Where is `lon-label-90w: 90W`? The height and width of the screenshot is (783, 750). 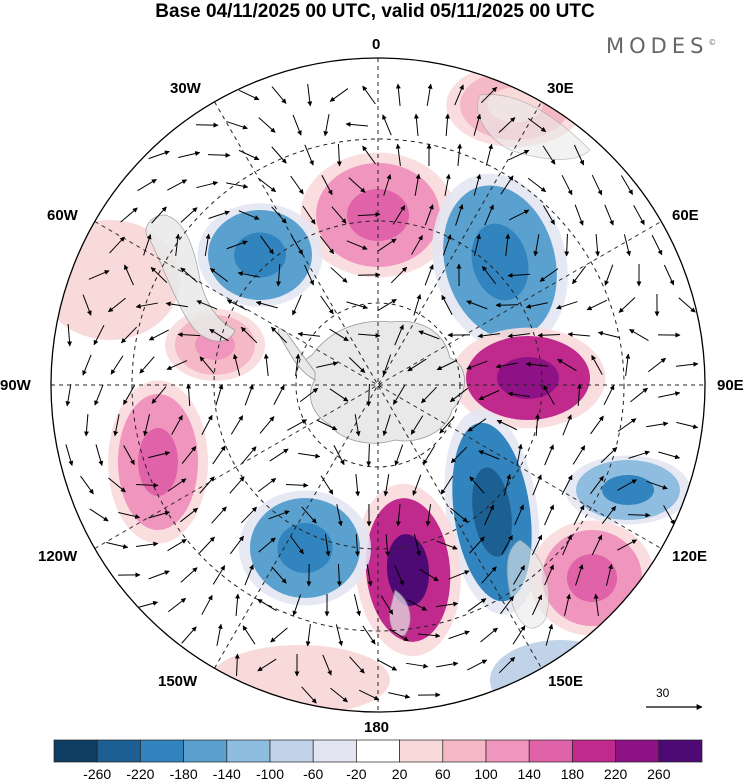 lon-label-90w: 90W is located at coordinates (15, 385).